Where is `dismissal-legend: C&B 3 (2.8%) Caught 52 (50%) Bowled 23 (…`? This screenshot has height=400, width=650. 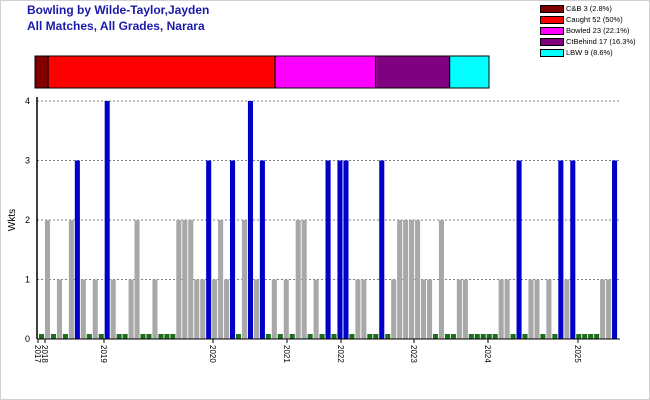
dismissal-legend: C&B 3 (2.8%) Caught 52 (50%) Bowled 23 (… is located at coordinates (588, 30).